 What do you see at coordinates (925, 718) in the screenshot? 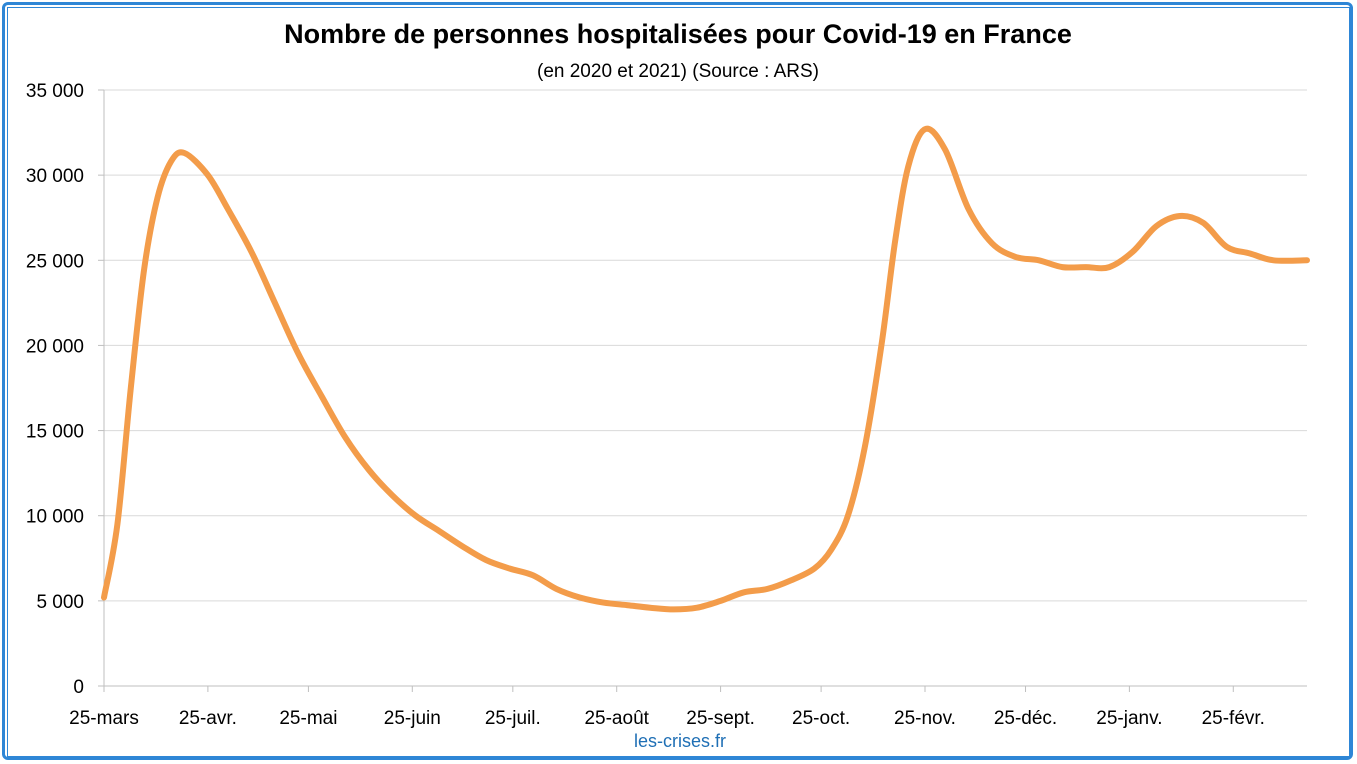
I see `x-tick-label: 25-nov.` at bounding box center [925, 718].